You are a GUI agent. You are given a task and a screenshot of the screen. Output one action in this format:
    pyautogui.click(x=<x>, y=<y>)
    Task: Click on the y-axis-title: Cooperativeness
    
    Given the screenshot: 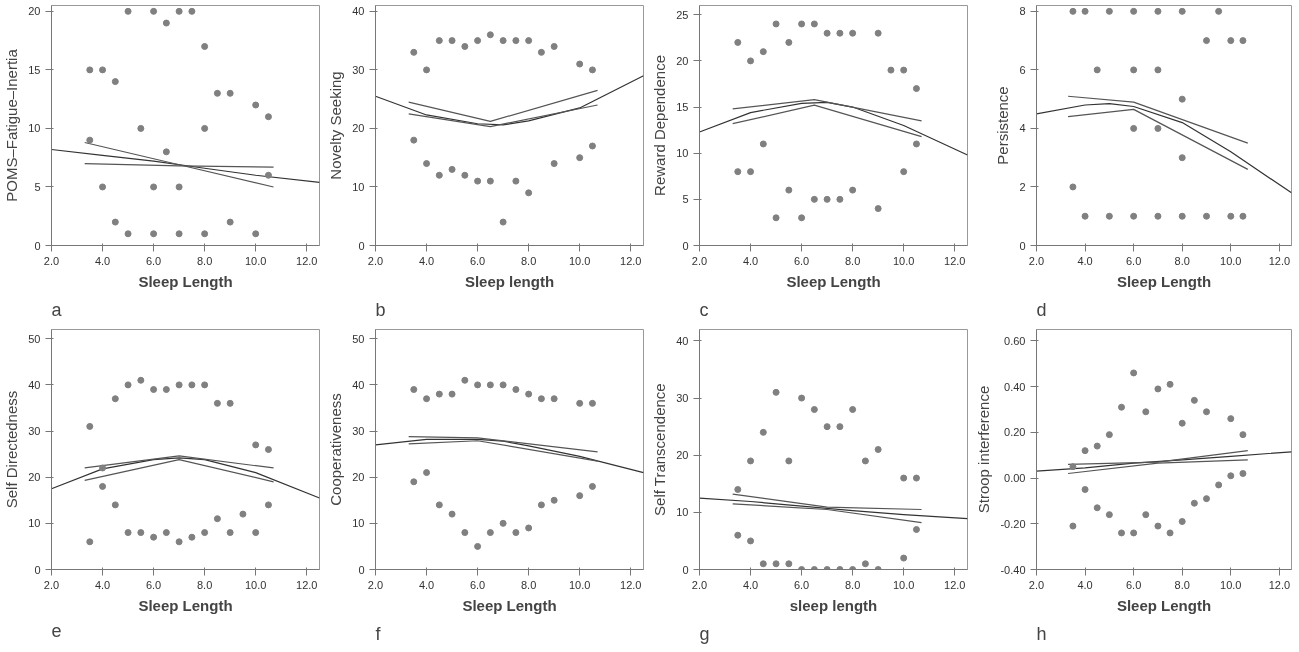 What is the action you would take?
    pyautogui.click(x=336, y=449)
    